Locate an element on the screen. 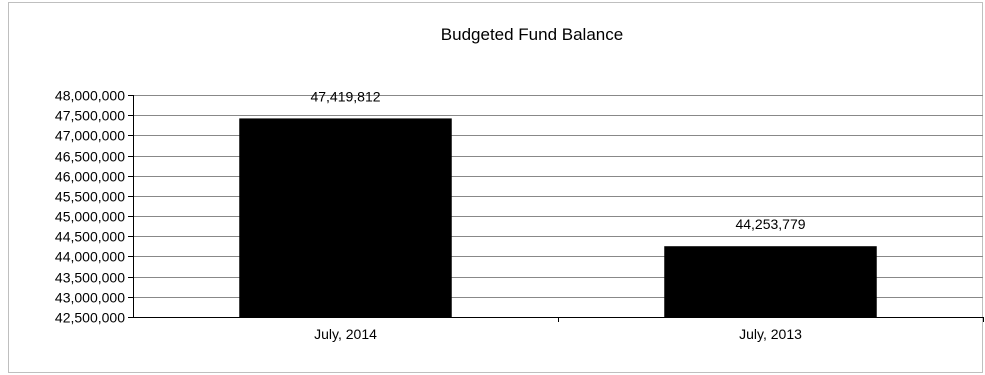  x-tick-label: July, 2013 is located at coordinates (770, 334).